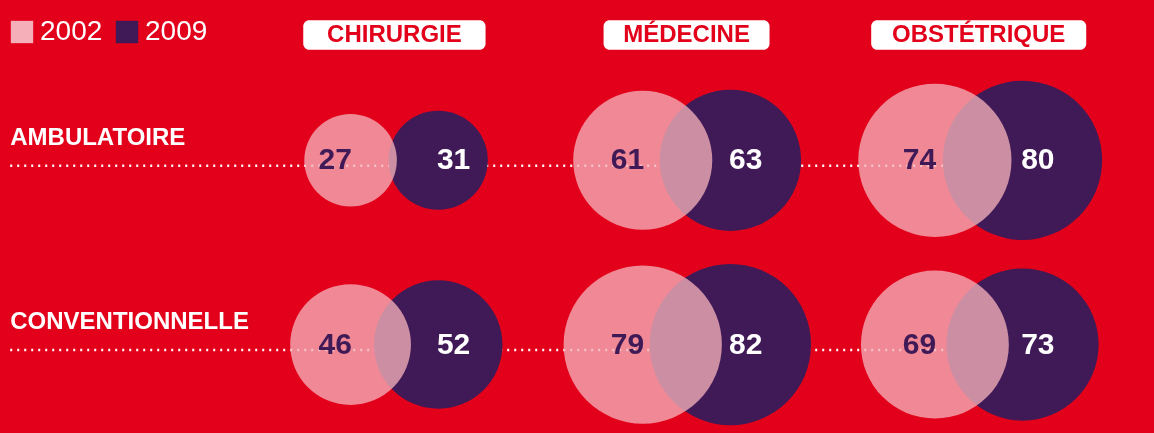 The width and height of the screenshot is (1154, 433). Describe the element at coordinates (129, 321) in the screenshot. I see `category-label: CONVENTIONNELLE` at that location.